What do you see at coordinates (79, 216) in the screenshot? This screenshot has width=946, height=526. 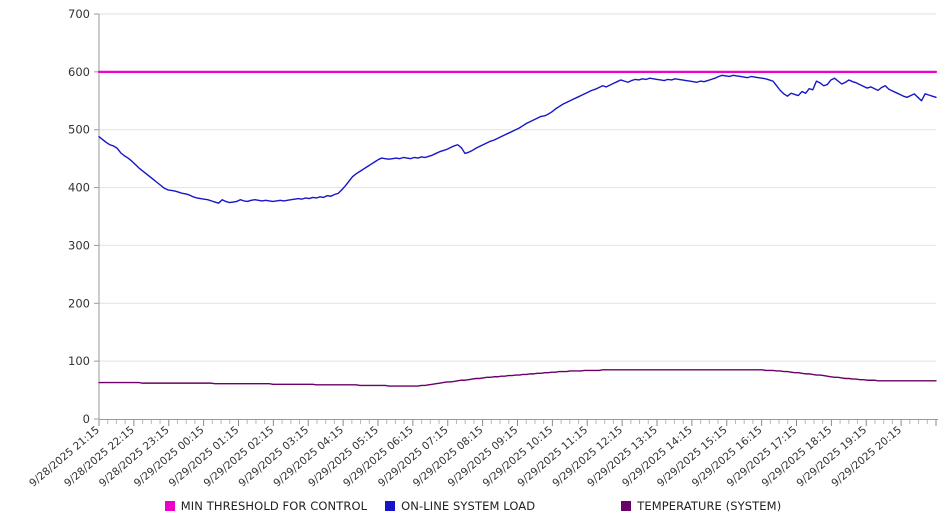 I see `y-axis-tick-labels: 0 100 200 300 400 500 600 700` at bounding box center [79, 216].